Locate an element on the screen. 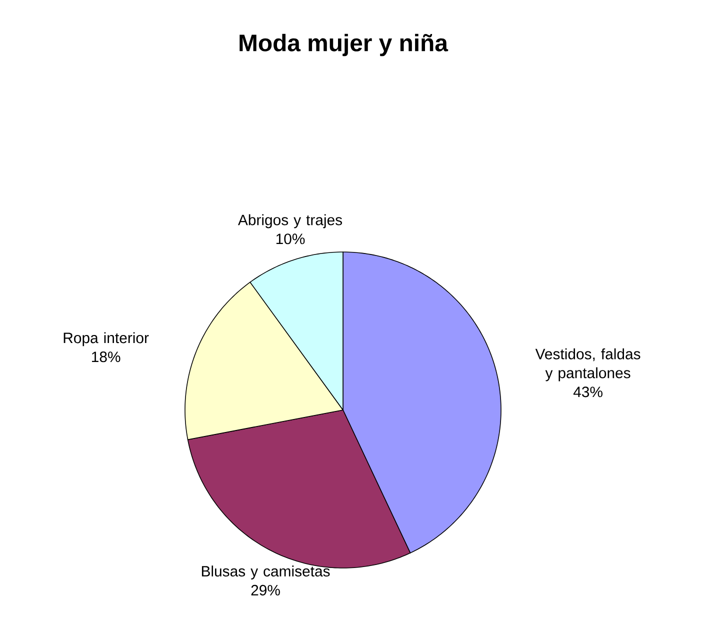  data-label: 18% is located at coordinates (106, 357).